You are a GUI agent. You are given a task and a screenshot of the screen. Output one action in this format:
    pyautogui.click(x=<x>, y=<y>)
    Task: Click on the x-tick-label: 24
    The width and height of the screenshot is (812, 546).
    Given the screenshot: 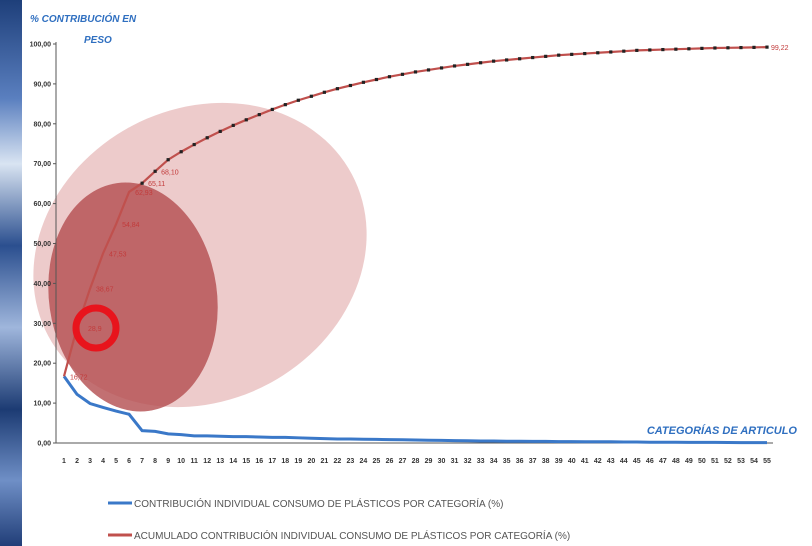 What is the action you would take?
    pyautogui.click(x=364, y=461)
    